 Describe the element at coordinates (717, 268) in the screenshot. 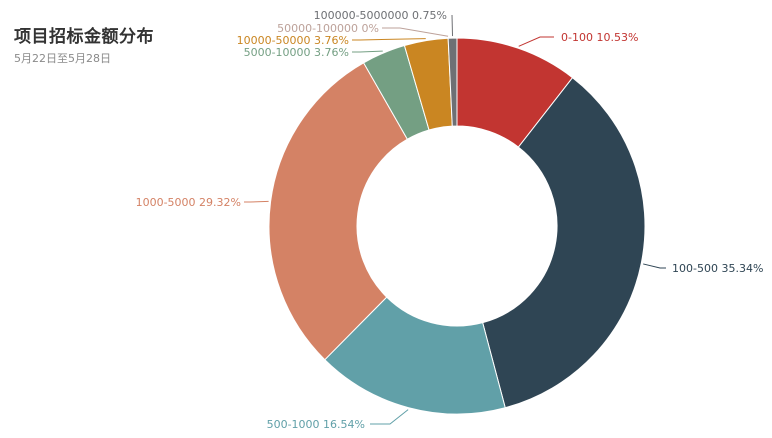

I see `slice-label-100-500: 100-500 35.34%` at that location.